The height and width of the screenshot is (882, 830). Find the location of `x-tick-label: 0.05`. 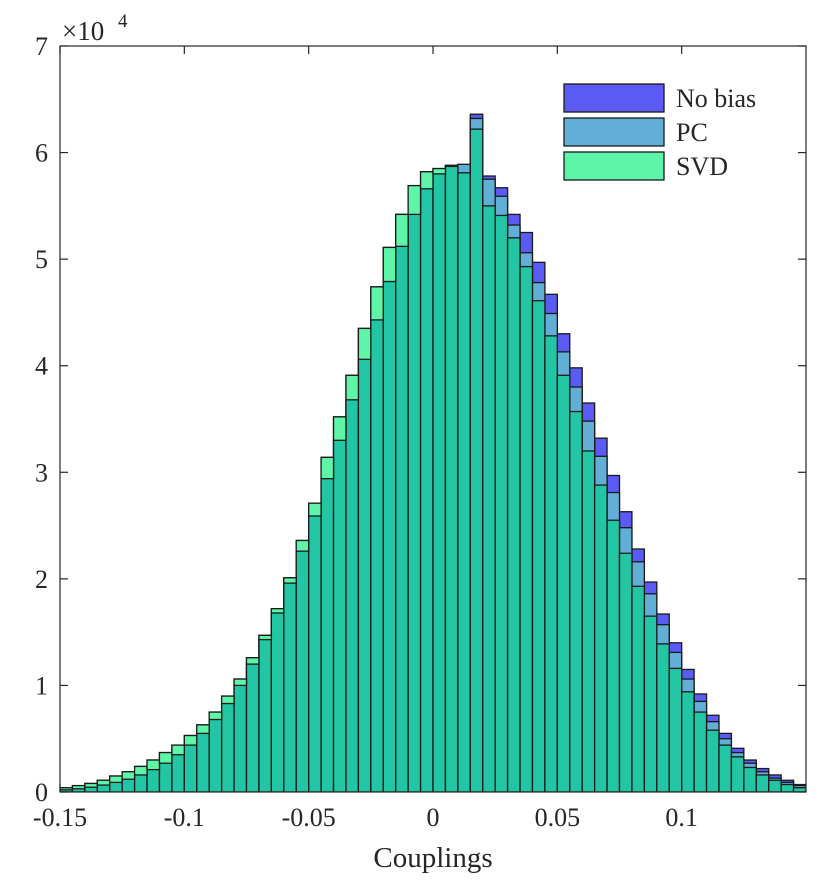

x-tick-label: 0.05 is located at coordinates (558, 817).